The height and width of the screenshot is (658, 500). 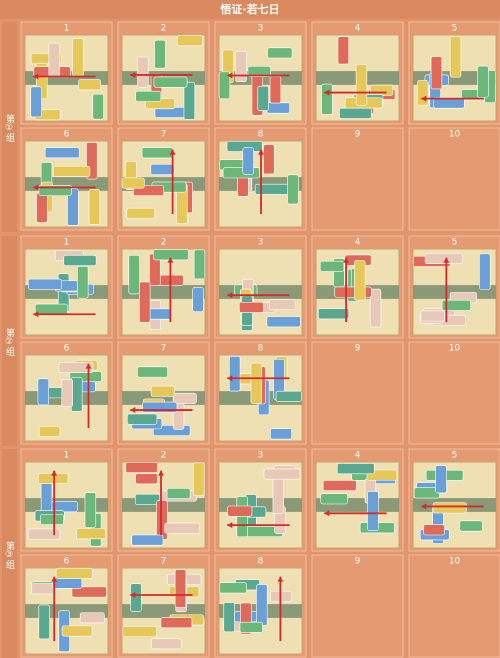 What do you see at coordinates (9, 554) in the screenshot?
I see `group-label: 第③组` at bounding box center [9, 554].